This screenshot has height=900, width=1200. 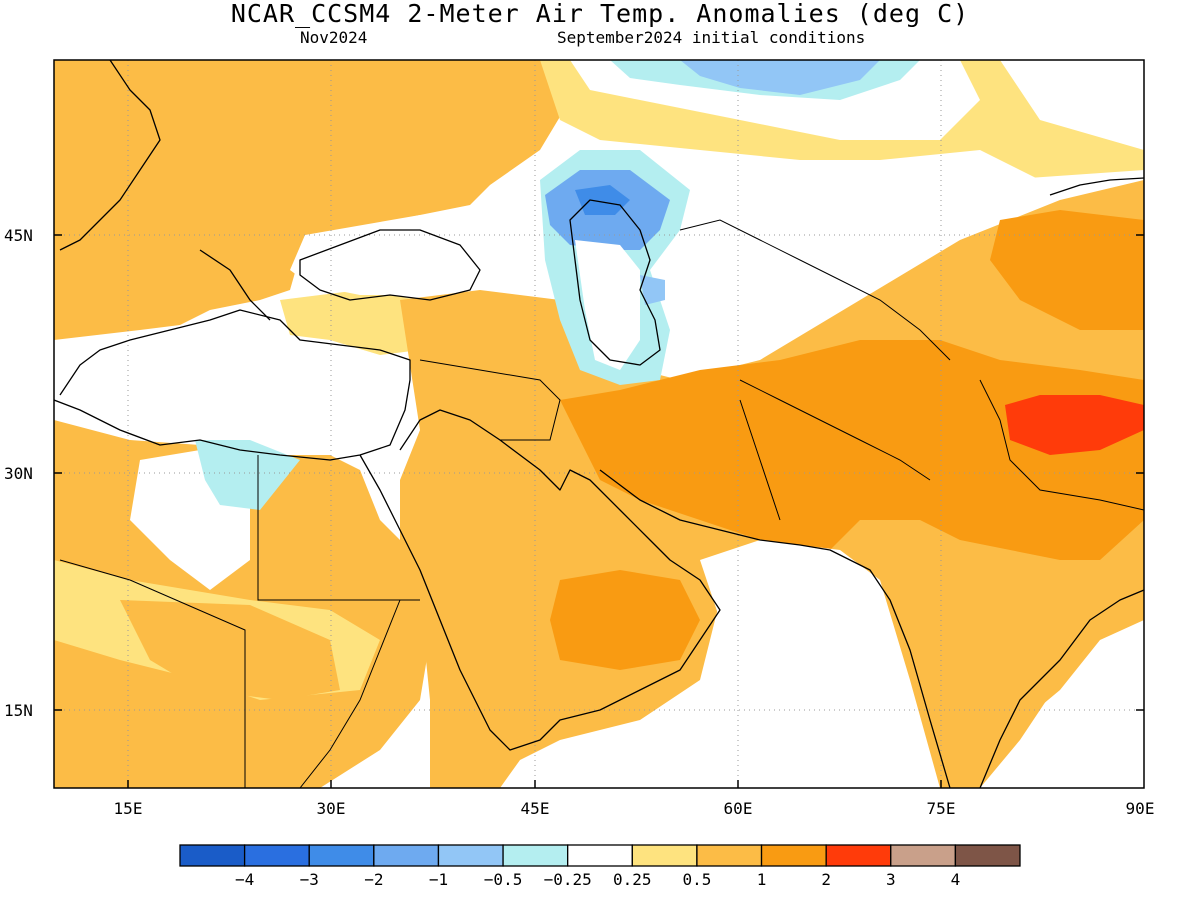 What do you see at coordinates (503, 879) in the screenshot?
I see `colorbar-label: −0.5` at bounding box center [503, 879].